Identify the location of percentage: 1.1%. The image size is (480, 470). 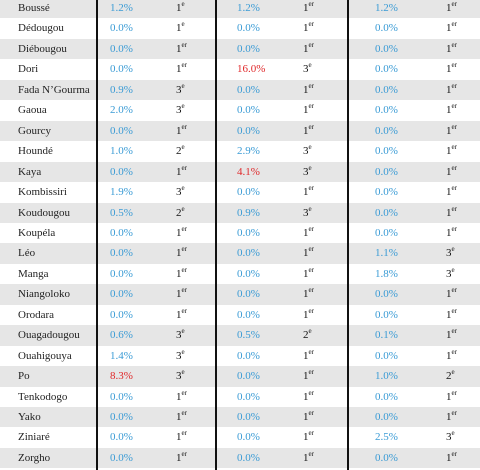
(386, 253).